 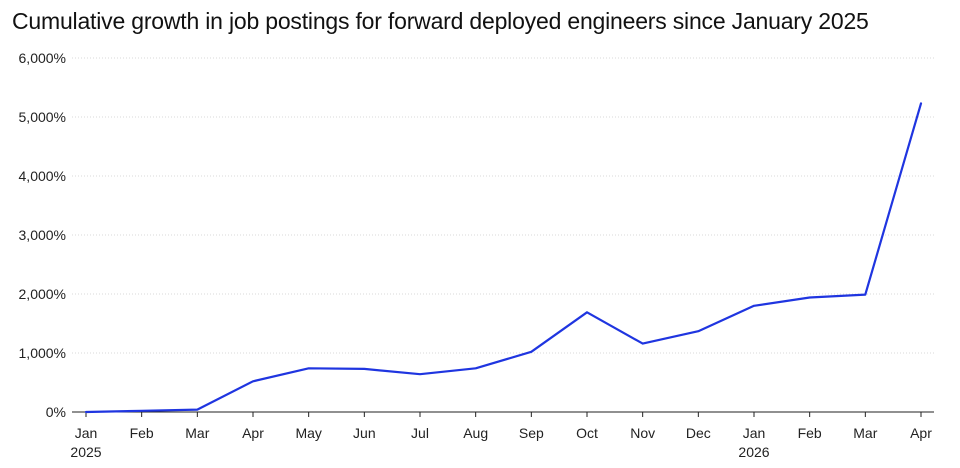 I want to click on y-axis-tick-labels: 0% 1,000% 2,000% 3,000% 4,000% 5,000% 6,000%, so click(x=42, y=235).